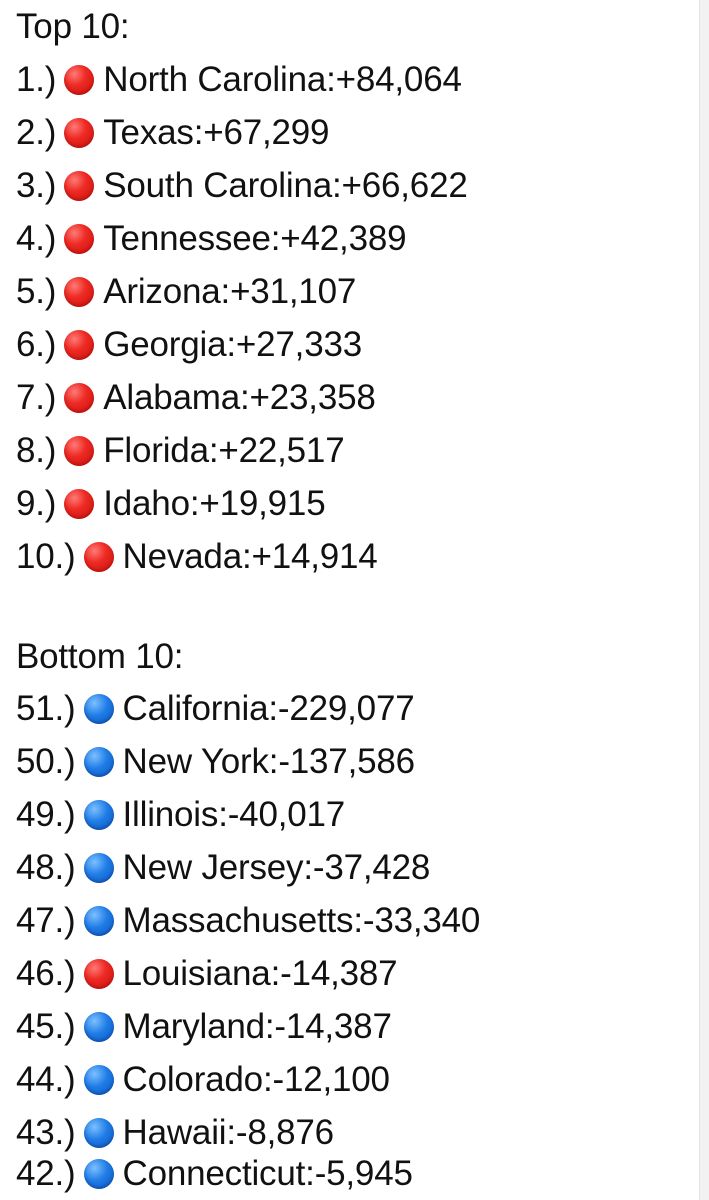 This screenshot has height=1200, width=709. What do you see at coordinates (217, 185) in the screenshot?
I see `state-name: South Carolina` at bounding box center [217, 185].